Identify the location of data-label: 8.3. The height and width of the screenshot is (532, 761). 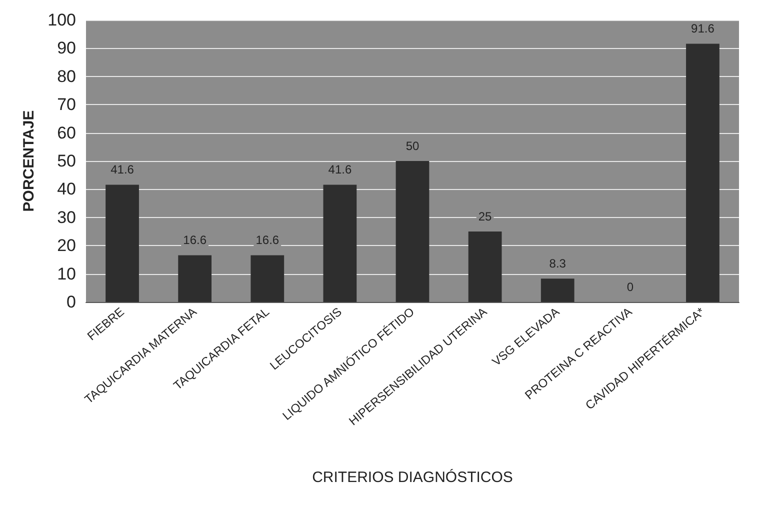
(557, 263).